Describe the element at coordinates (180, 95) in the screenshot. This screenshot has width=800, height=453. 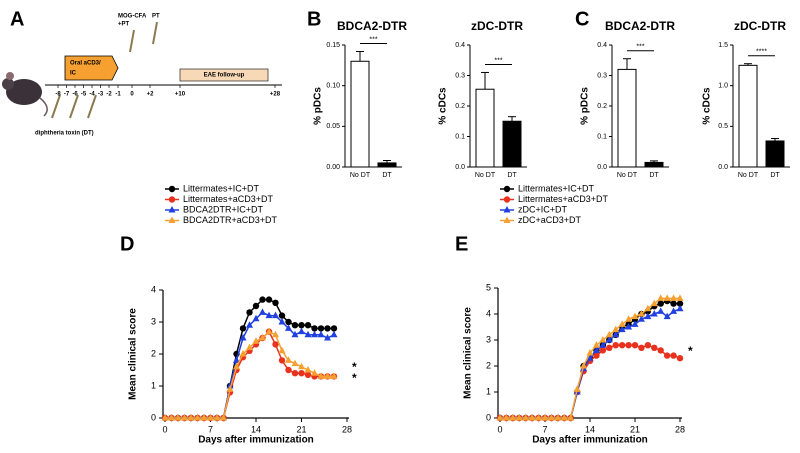
I see `timeline-label: +10` at that location.